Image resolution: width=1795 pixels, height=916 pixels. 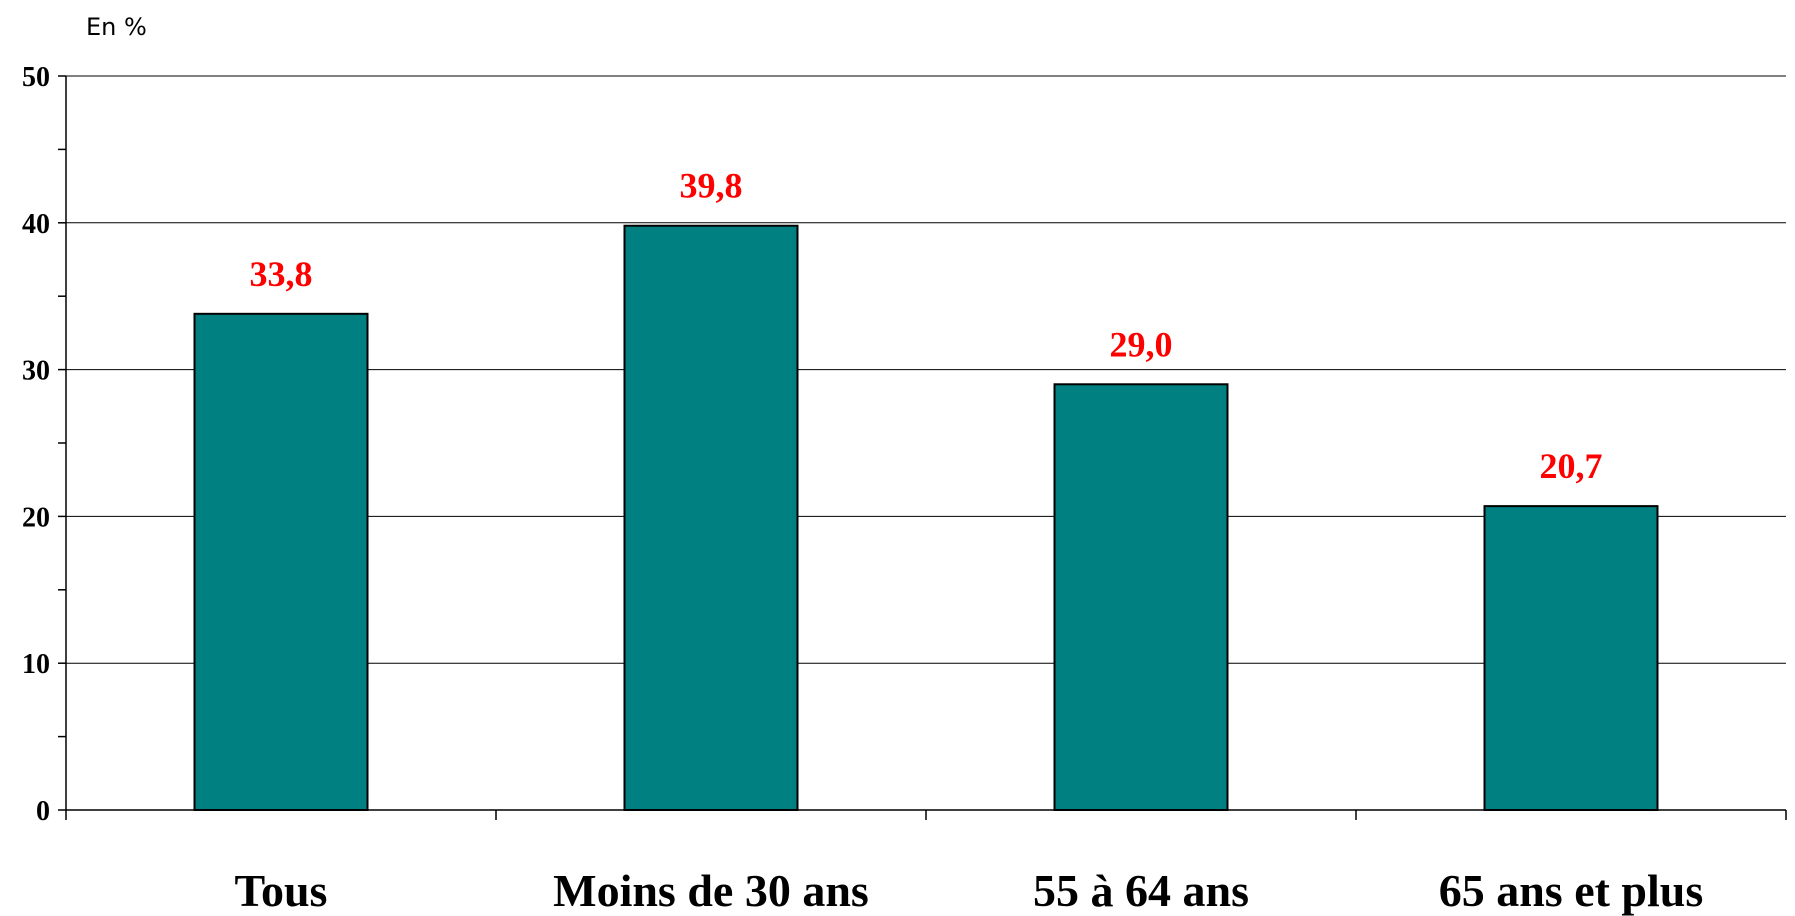 I want to click on x-tick-label: 55 à 64 ans, so click(x=1141, y=890).